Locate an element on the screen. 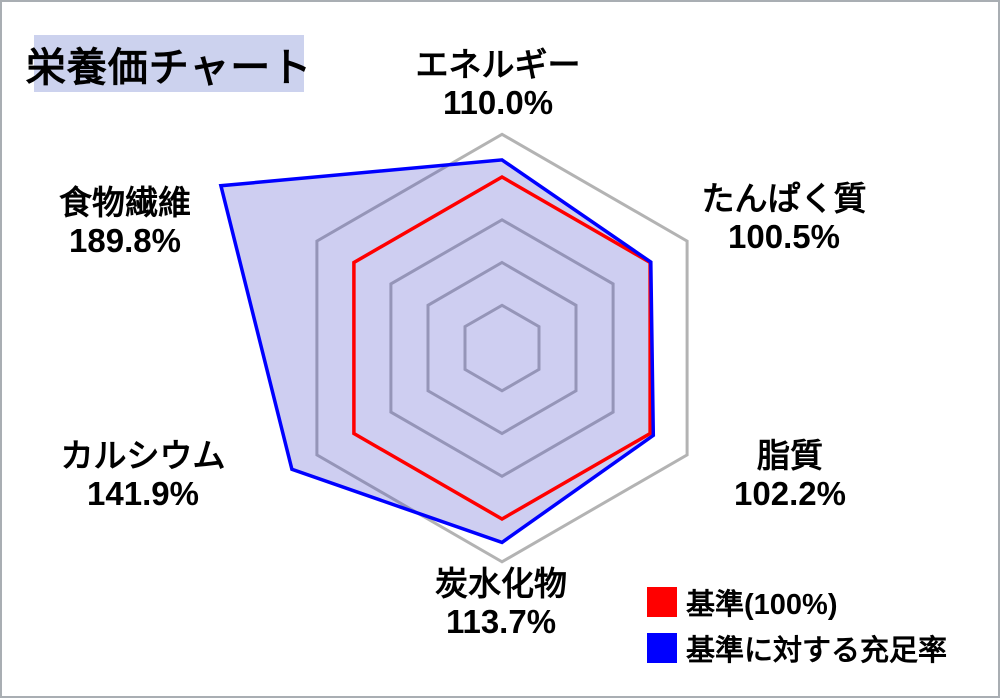 This screenshot has width=1000, height=698. axis-value: 189.8% is located at coordinates (125, 240).